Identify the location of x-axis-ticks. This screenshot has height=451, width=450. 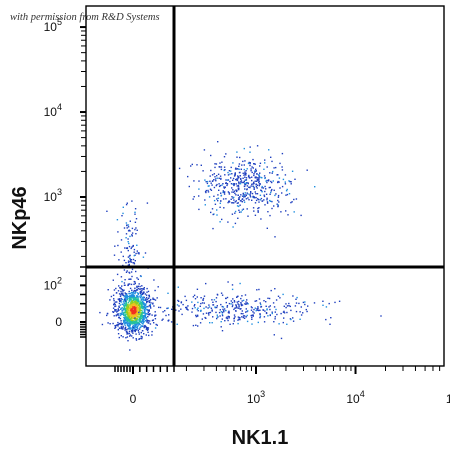
(277, 370).